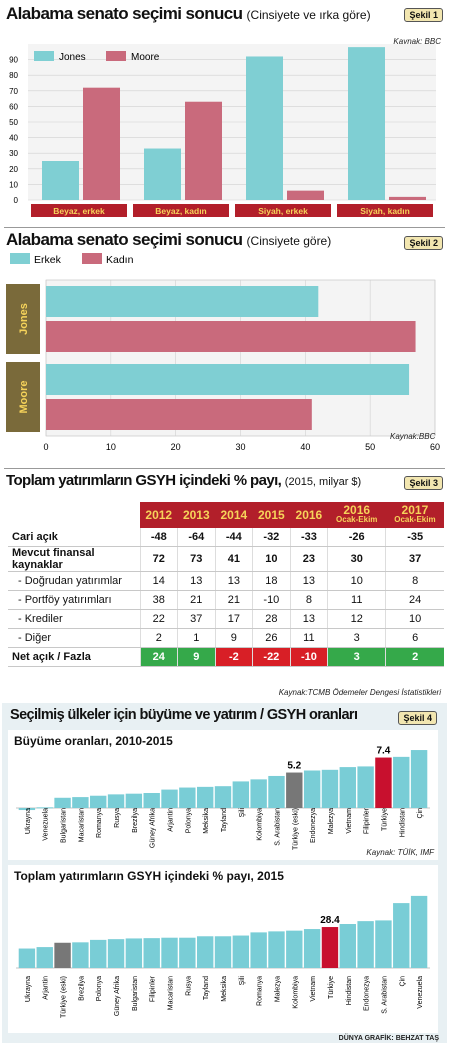 The width and height of the screenshot is (449, 1056). I want to click on bar-kadın, so click(231, 336).